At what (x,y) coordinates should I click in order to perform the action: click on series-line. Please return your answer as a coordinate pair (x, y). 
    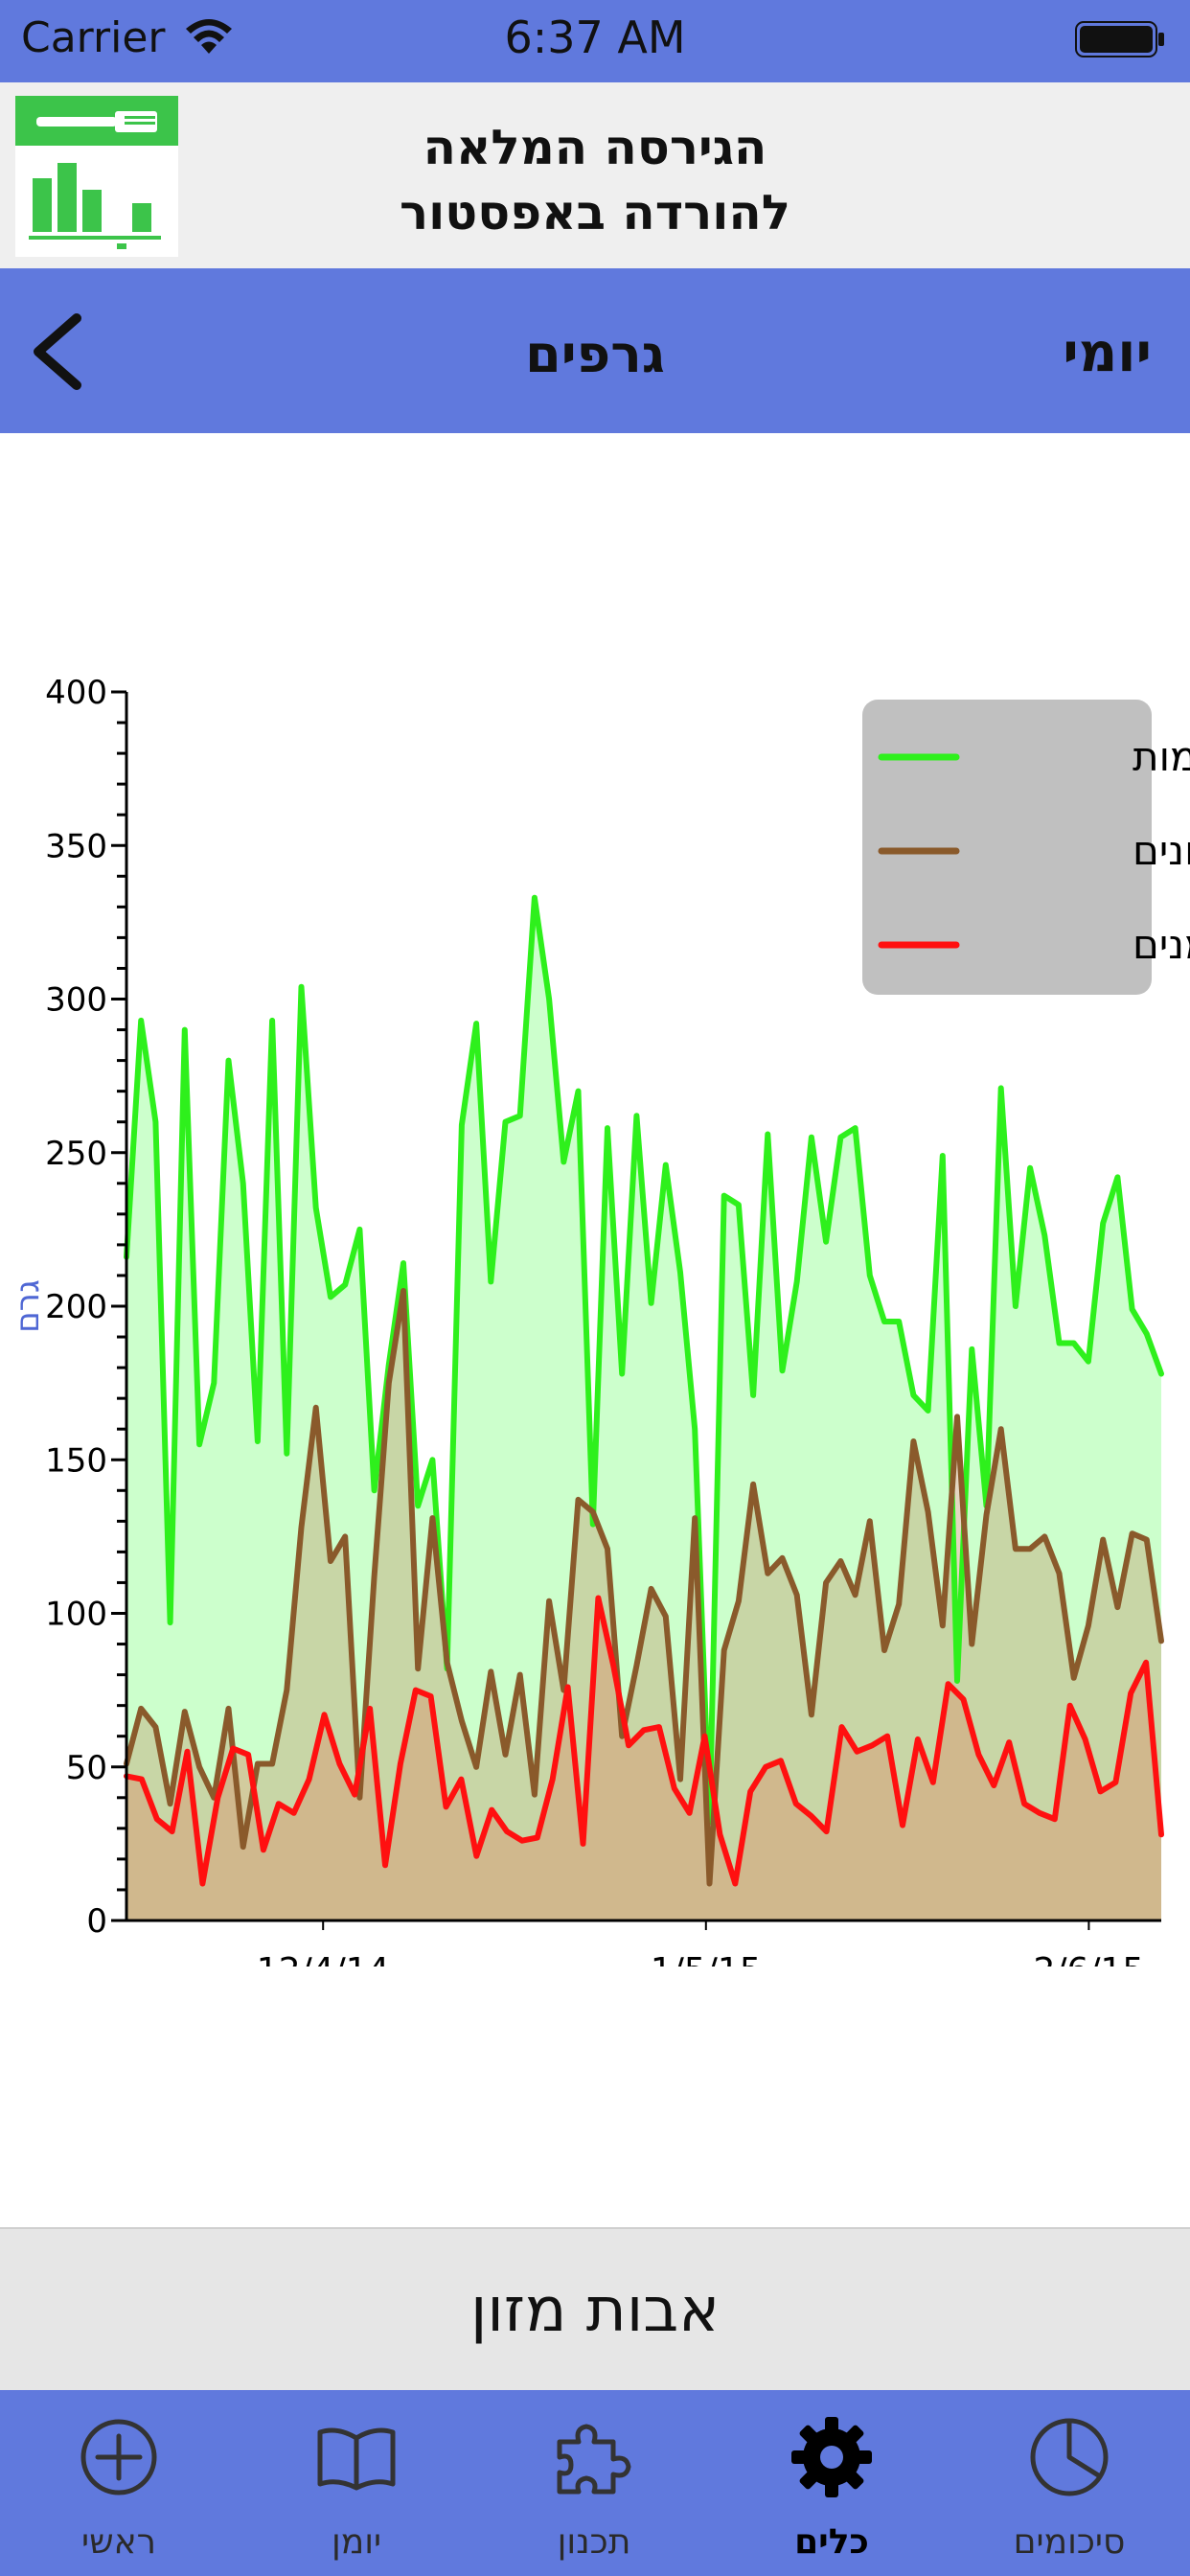
    Looking at the image, I should click on (644, 1741).